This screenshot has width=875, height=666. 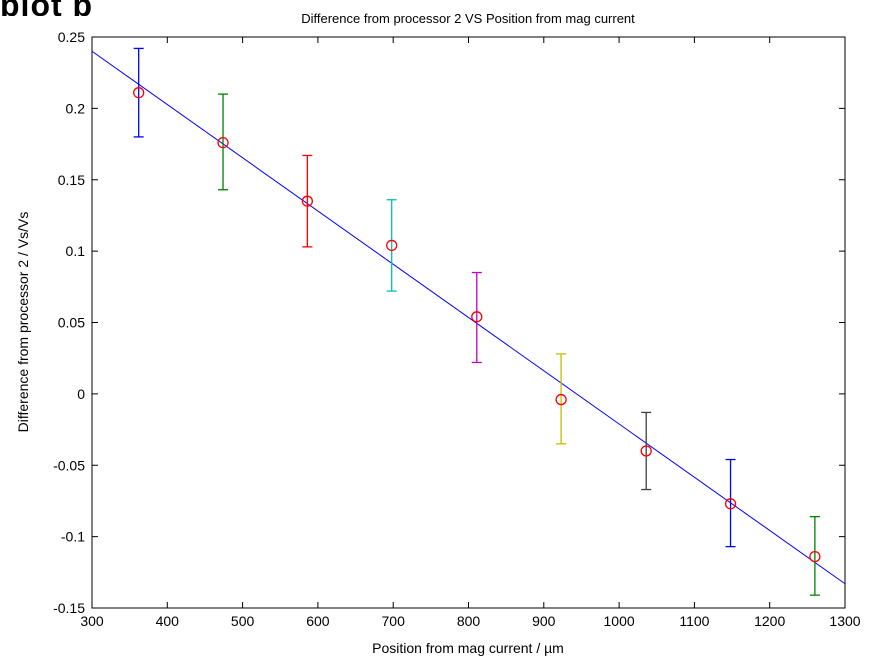 I want to click on y-tick-label: 0.15, so click(x=71, y=180).